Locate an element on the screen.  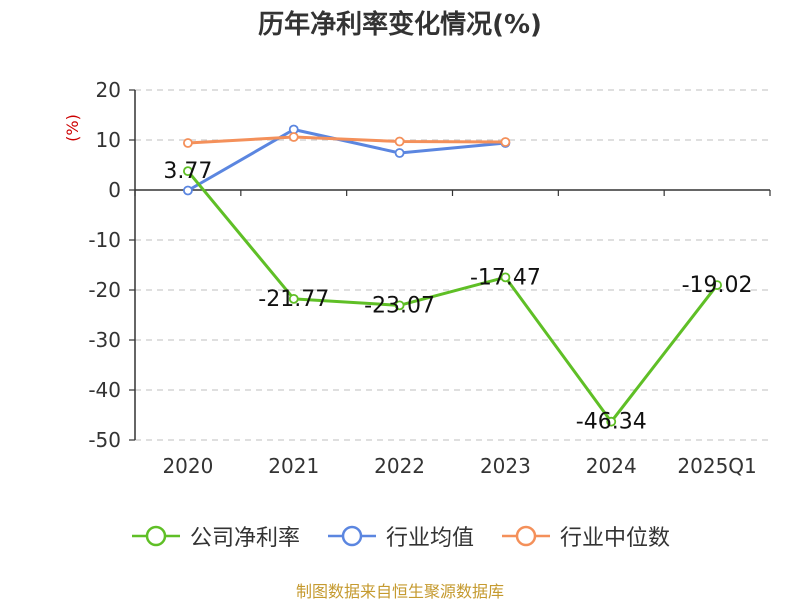
legend-label: 公司净利率 is located at coordinates (244, 538).